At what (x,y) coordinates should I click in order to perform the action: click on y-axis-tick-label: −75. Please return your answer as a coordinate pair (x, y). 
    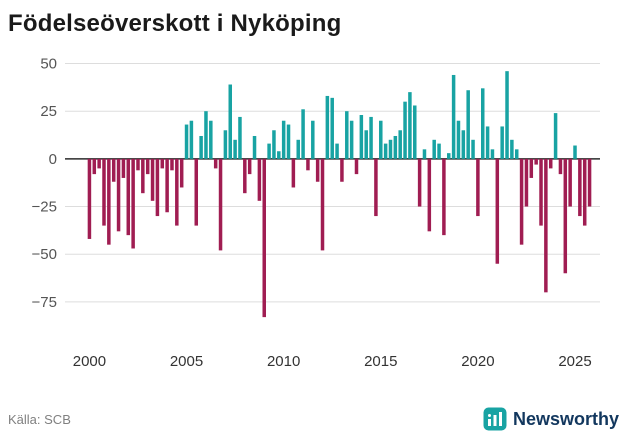
    Looking at the image, I should click on (44, 302).